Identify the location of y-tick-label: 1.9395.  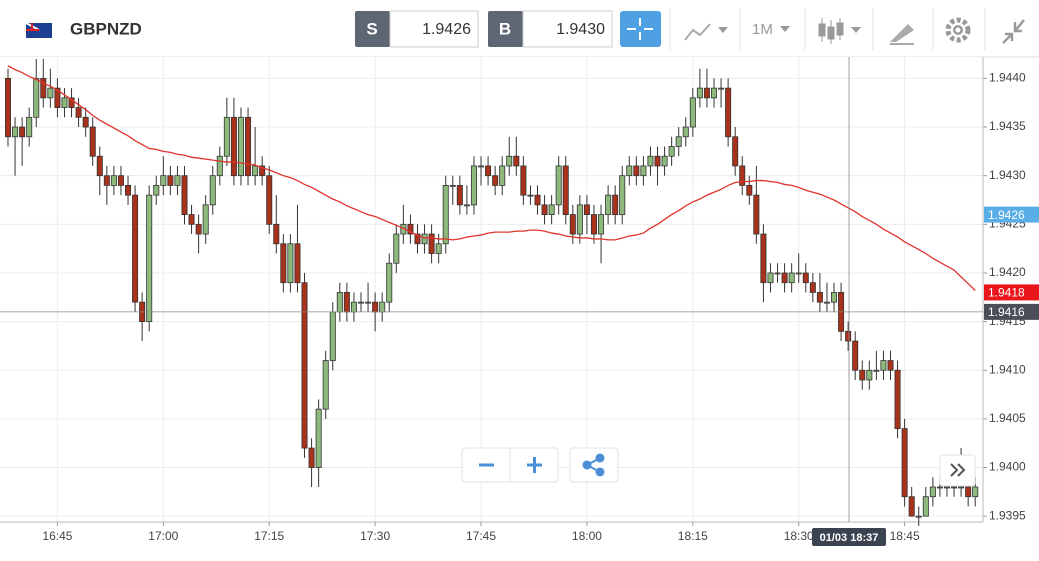
(1007, 515).